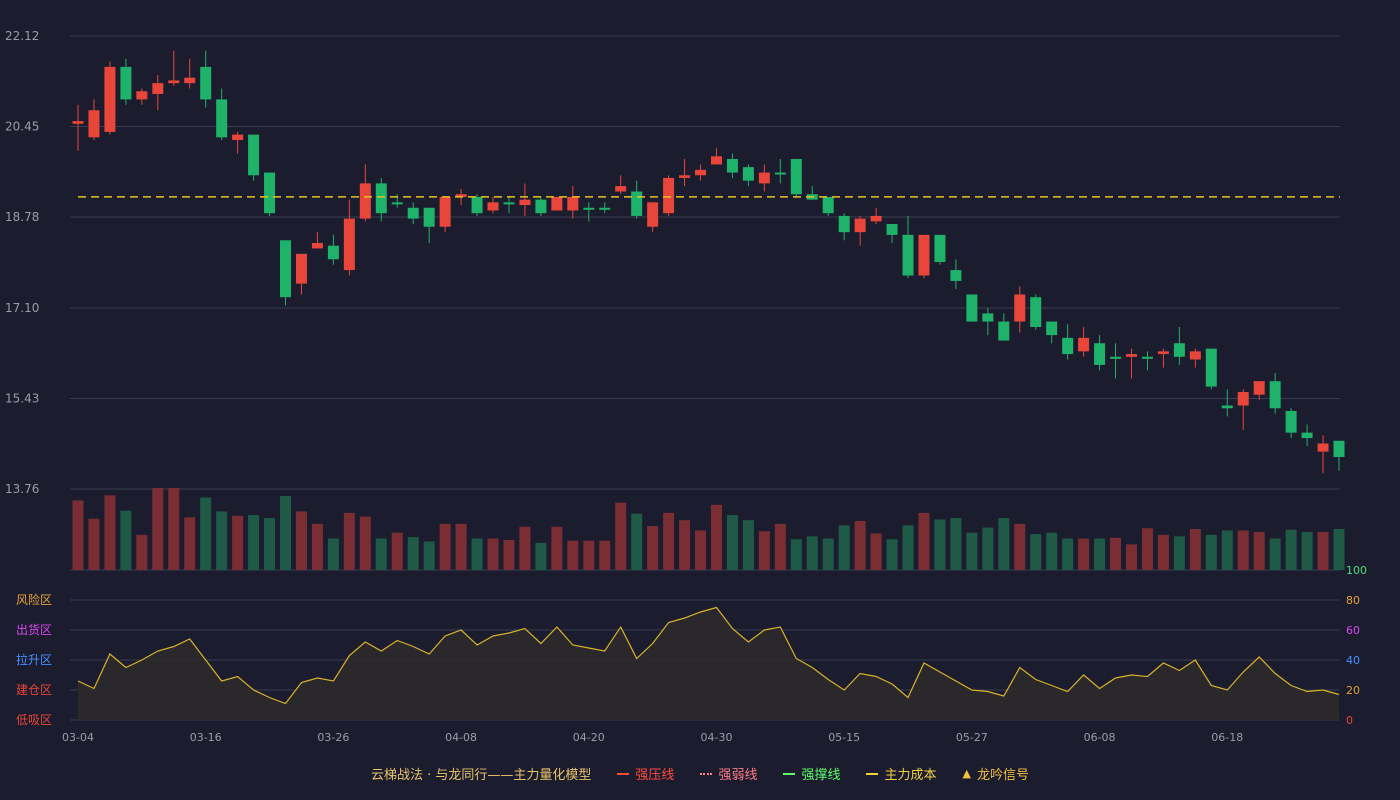 The width and height of the screenshot is (1400, 800). I want to click on y-tick-label: 17.10, so click(22, 308).